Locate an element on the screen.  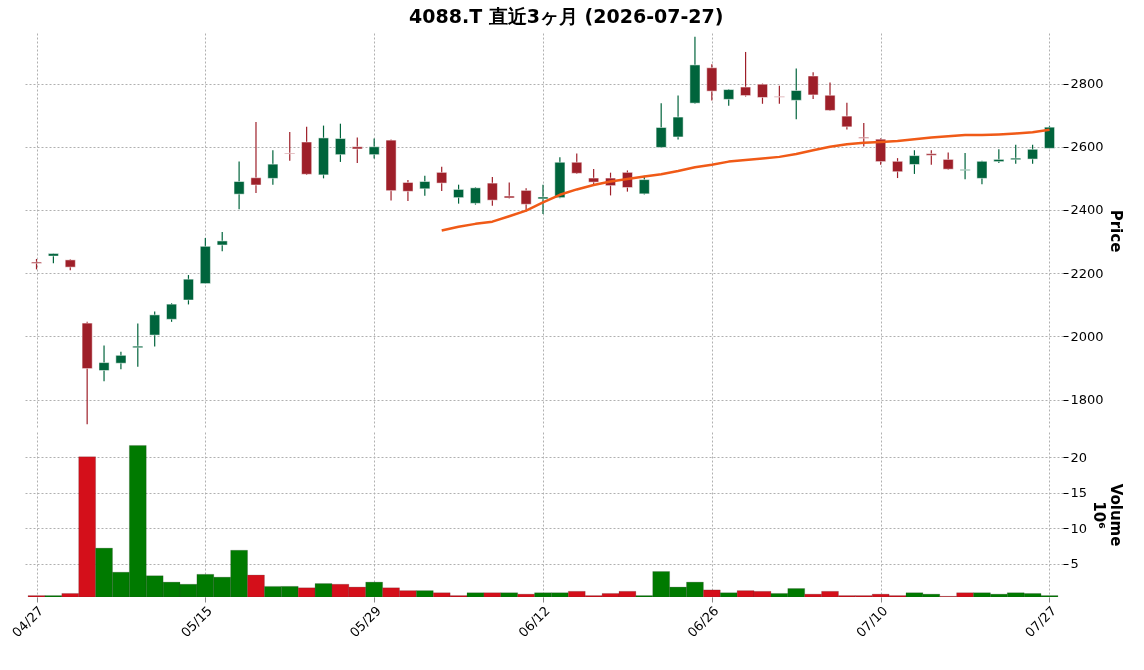
y-tick-label: 20 is located at coordinates (1079, 457).